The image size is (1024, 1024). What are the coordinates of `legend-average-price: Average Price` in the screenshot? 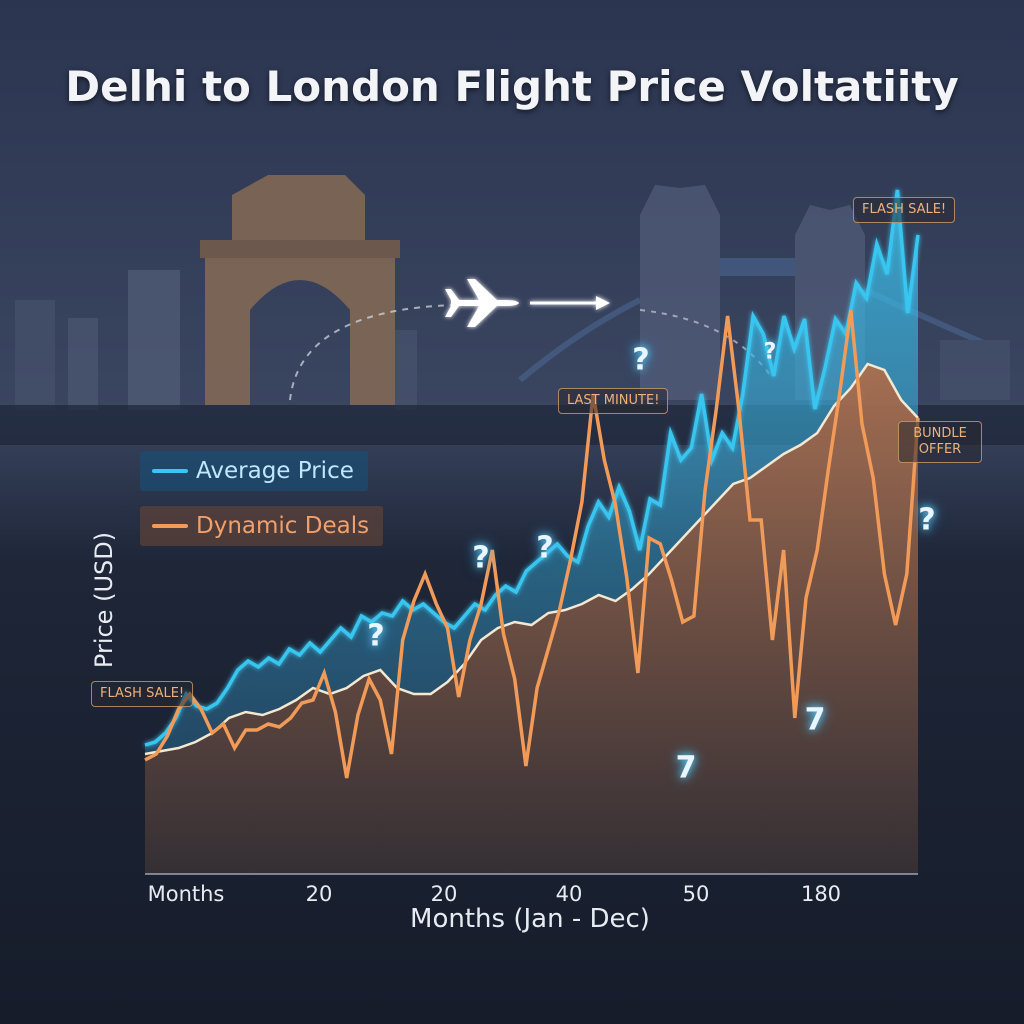 It's located at (254, 471).